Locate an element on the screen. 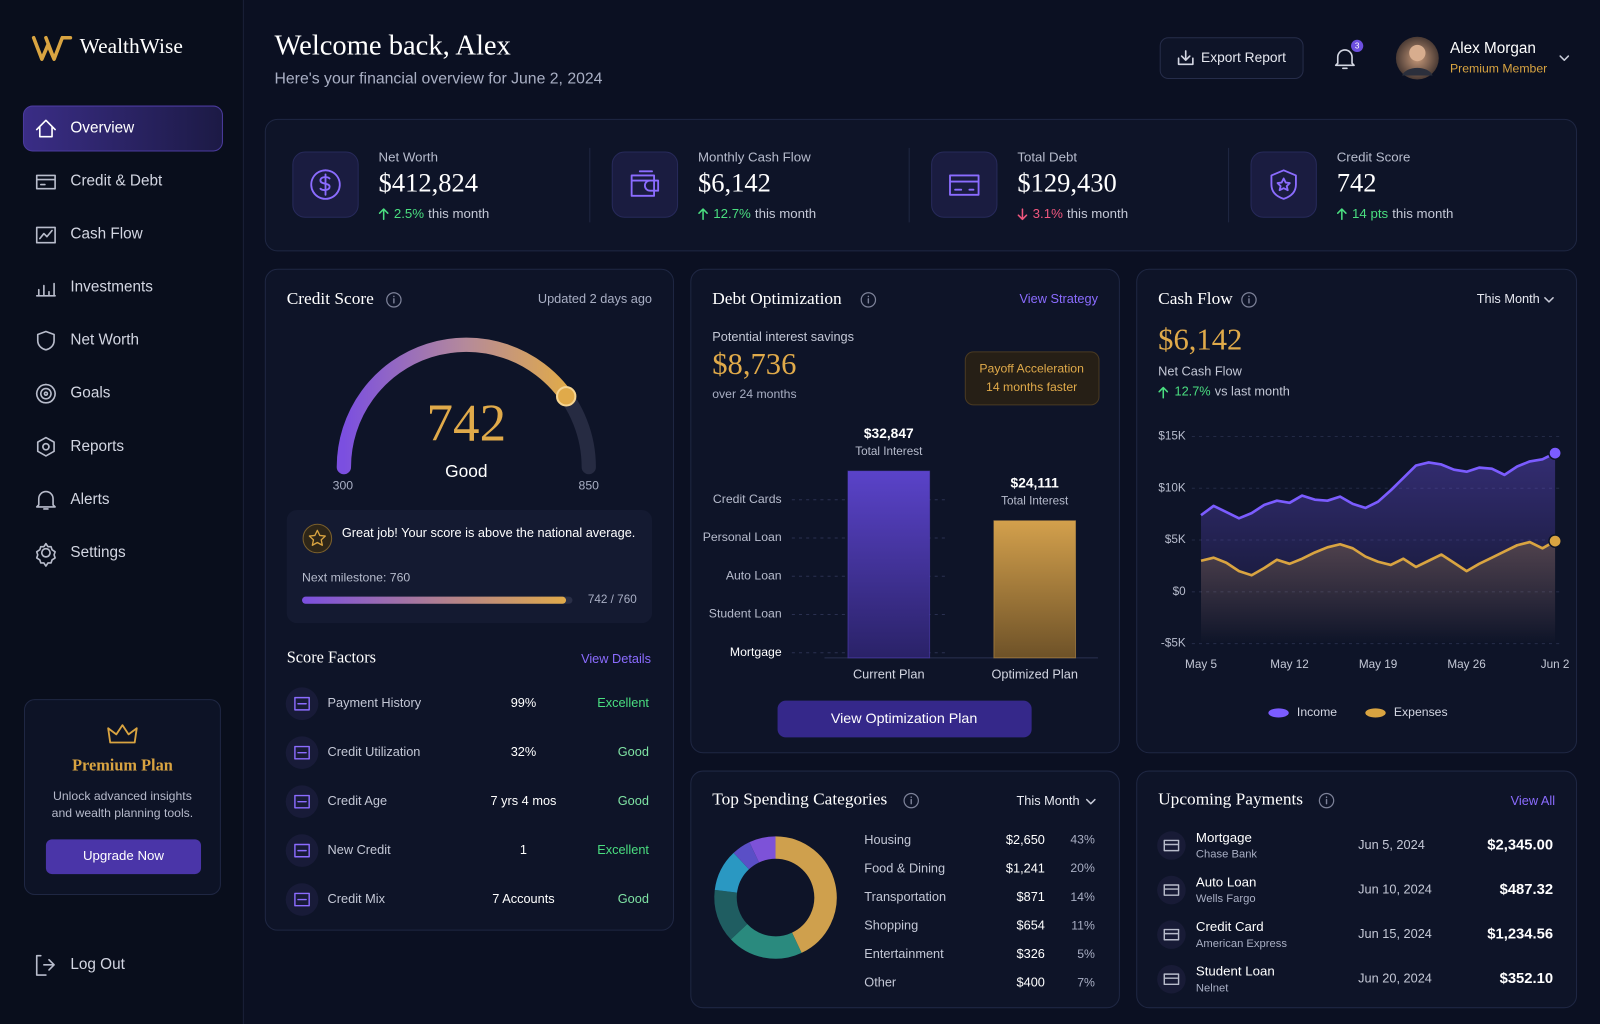  export-button is located at coordinates (1231, 58).